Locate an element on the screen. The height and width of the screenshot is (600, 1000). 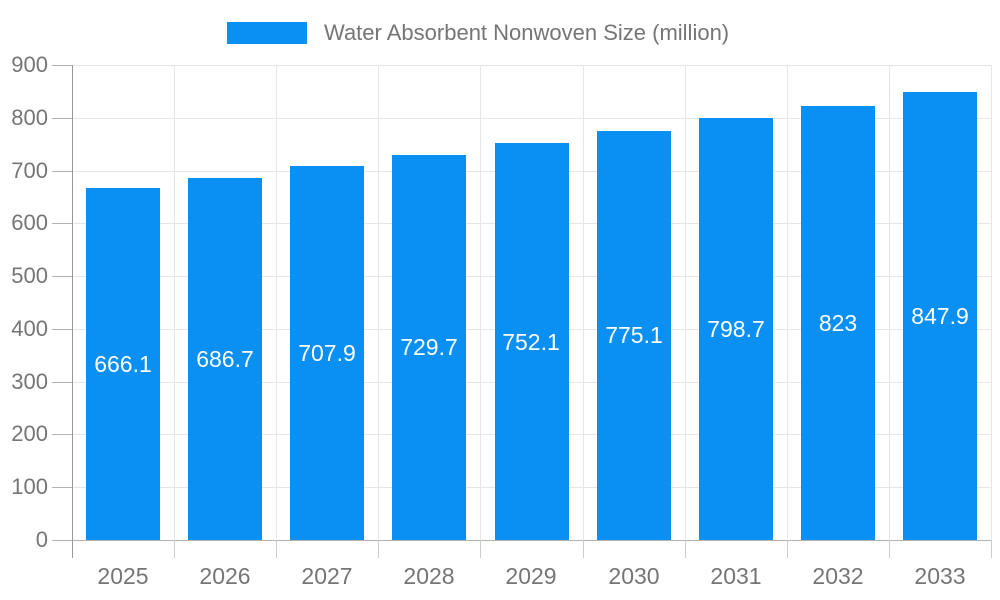
y-axis-label: 100 is located at coordinates (29, 486).